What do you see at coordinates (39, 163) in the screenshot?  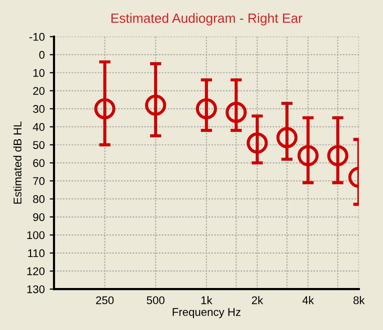 I see `y-tick-label: 60` at bounding box center [39, 163].